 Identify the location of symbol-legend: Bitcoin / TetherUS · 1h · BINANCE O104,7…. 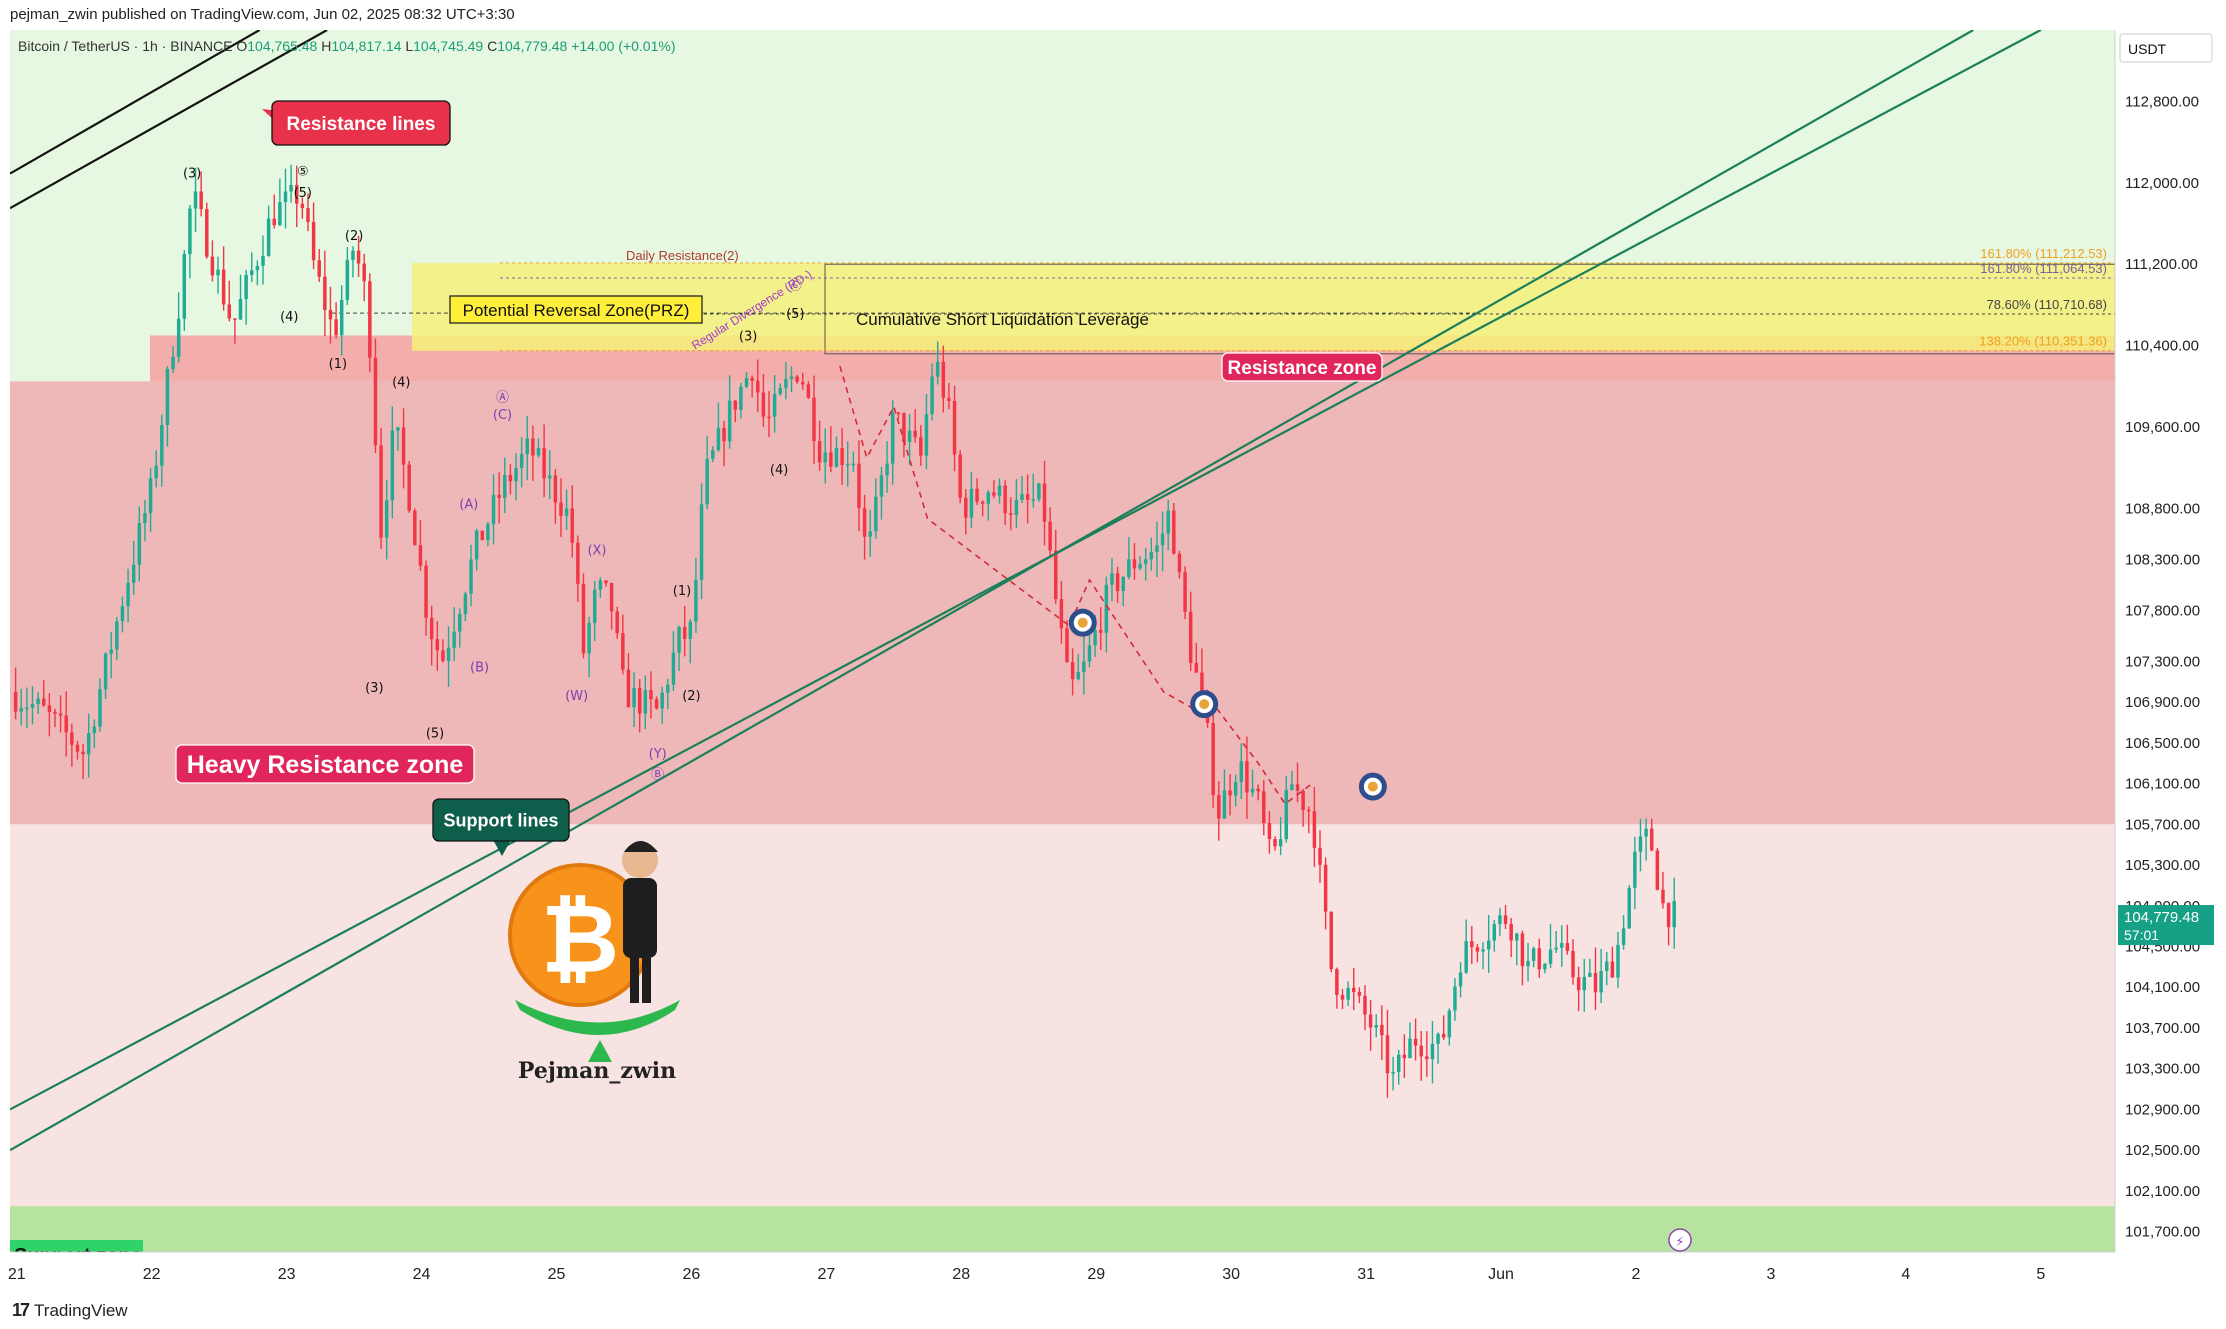
(346, 46).